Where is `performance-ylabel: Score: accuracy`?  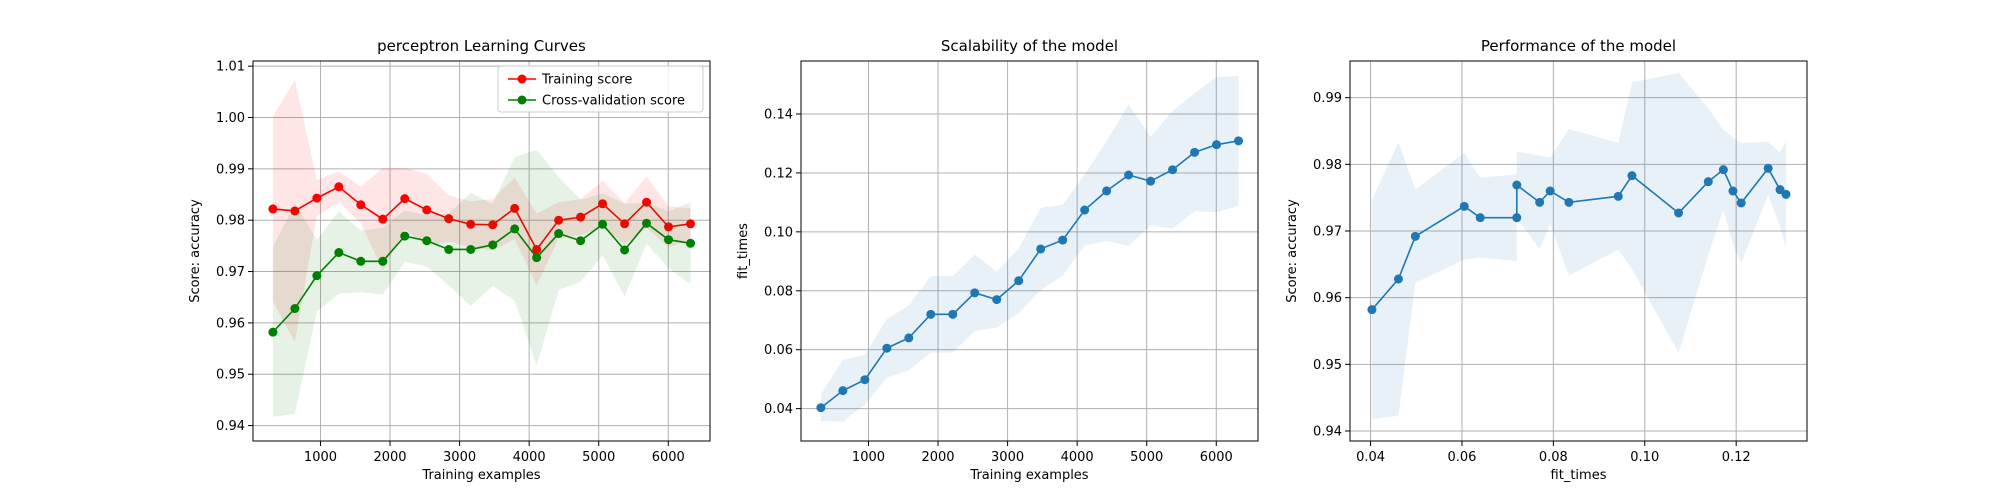 performance-ylabel: Score: accuracy is located at coordinates (1292, 251).